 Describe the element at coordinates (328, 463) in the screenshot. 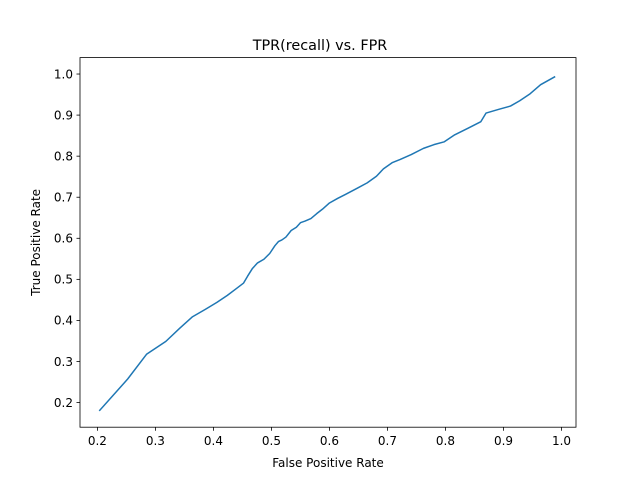

I see `x-axis-label: False Positive Rate` at that location.